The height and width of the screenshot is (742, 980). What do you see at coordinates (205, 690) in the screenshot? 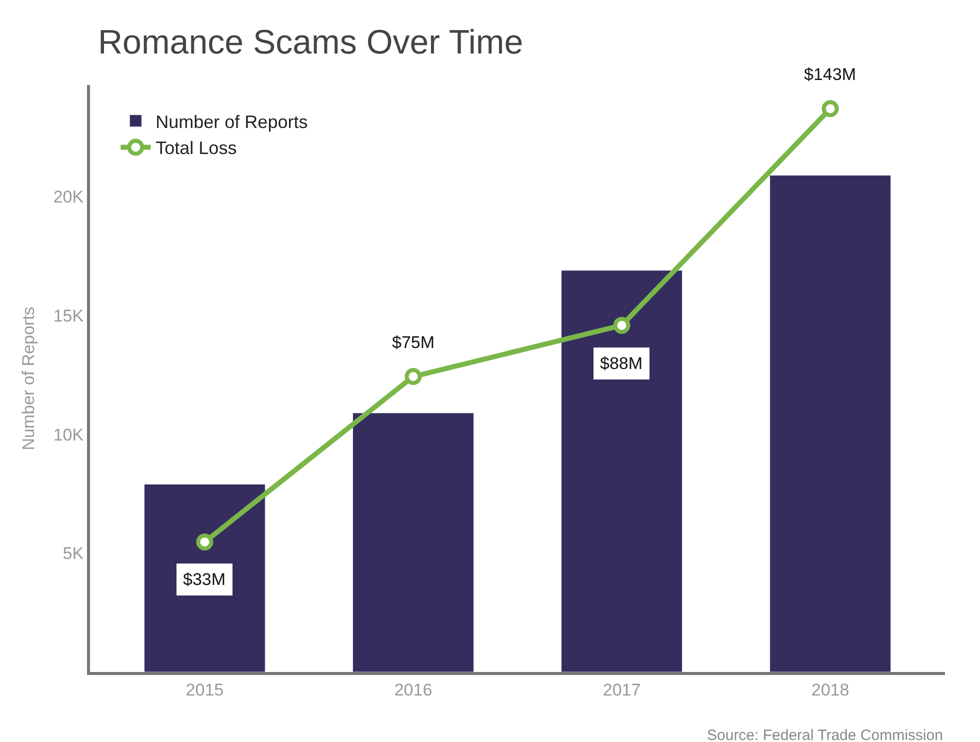
I see `x-tick-label: 2015` at bounding box center [205, 690].